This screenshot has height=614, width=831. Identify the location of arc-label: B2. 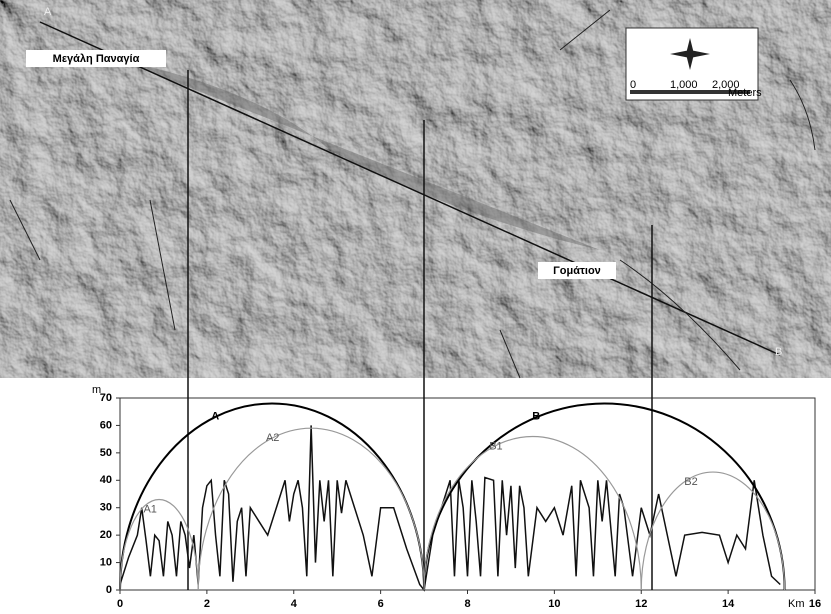
(690, 482).